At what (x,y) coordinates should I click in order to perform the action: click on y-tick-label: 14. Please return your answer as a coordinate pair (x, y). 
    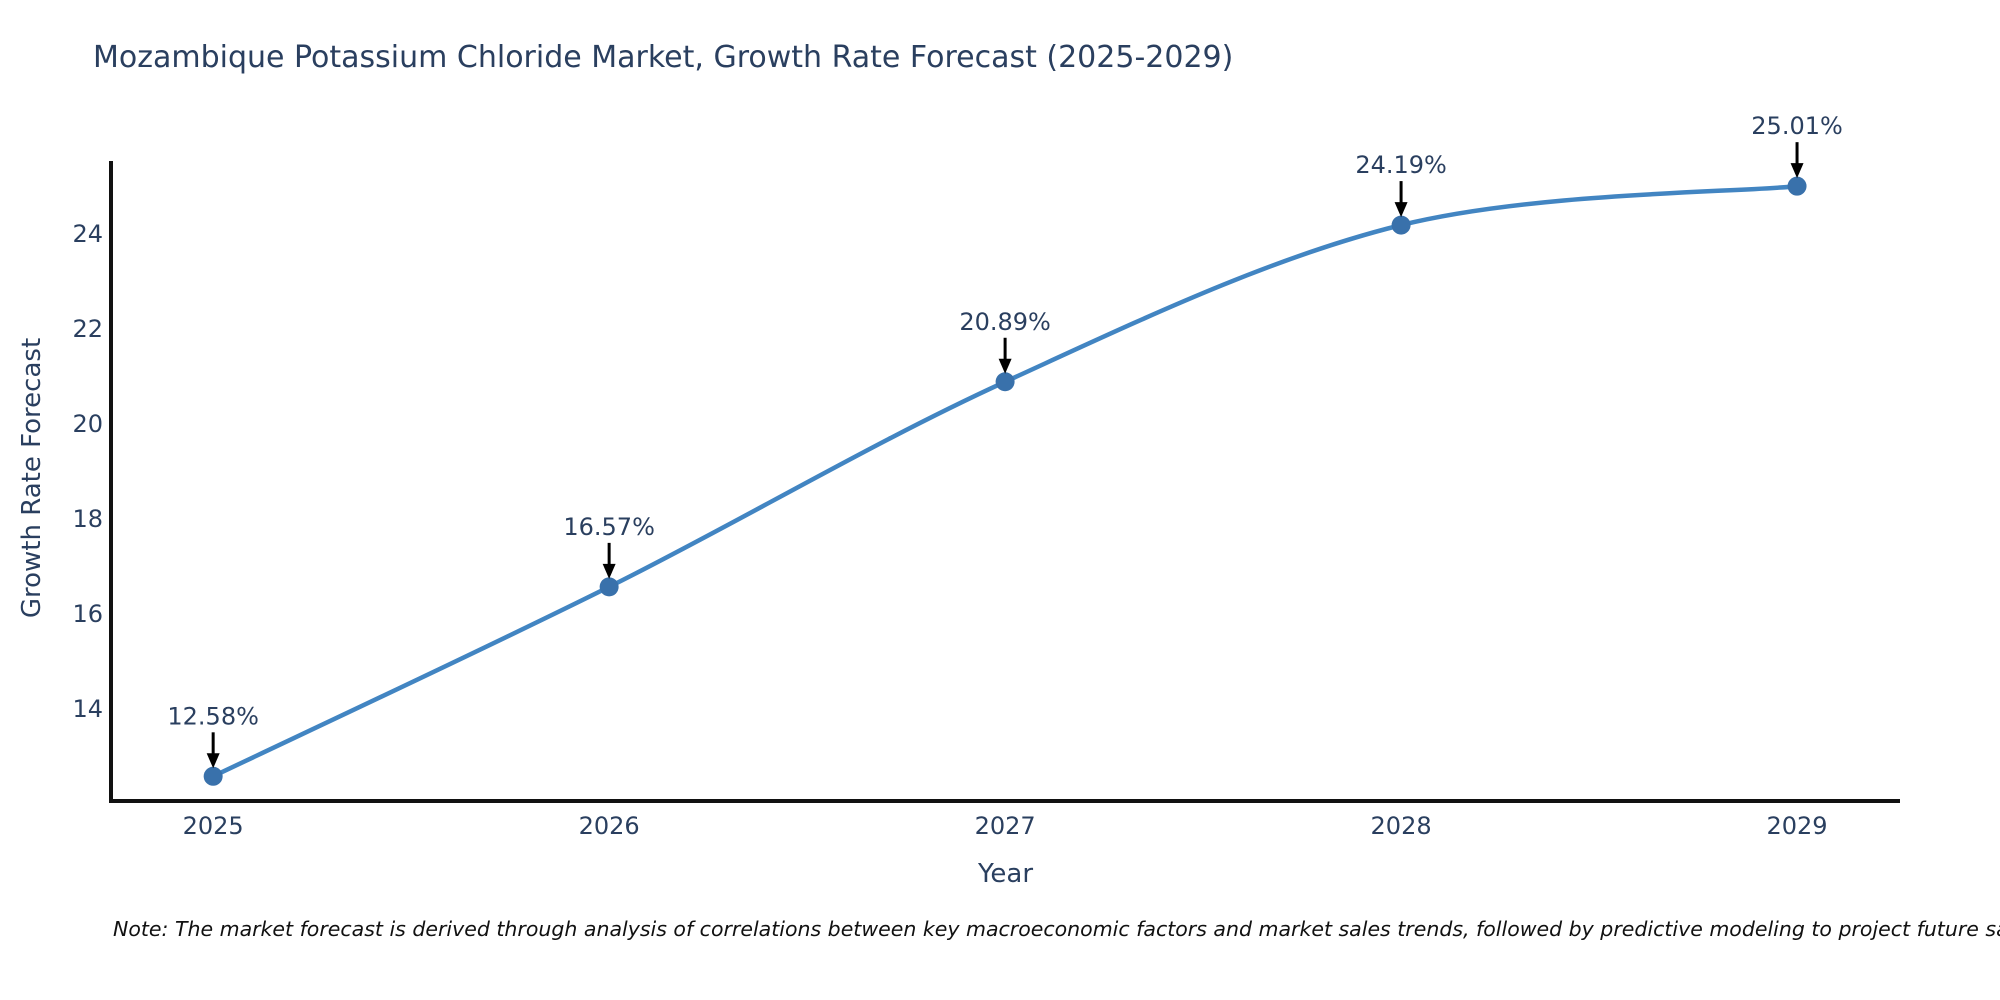
    Looking at the image, I should click on (87, 709).